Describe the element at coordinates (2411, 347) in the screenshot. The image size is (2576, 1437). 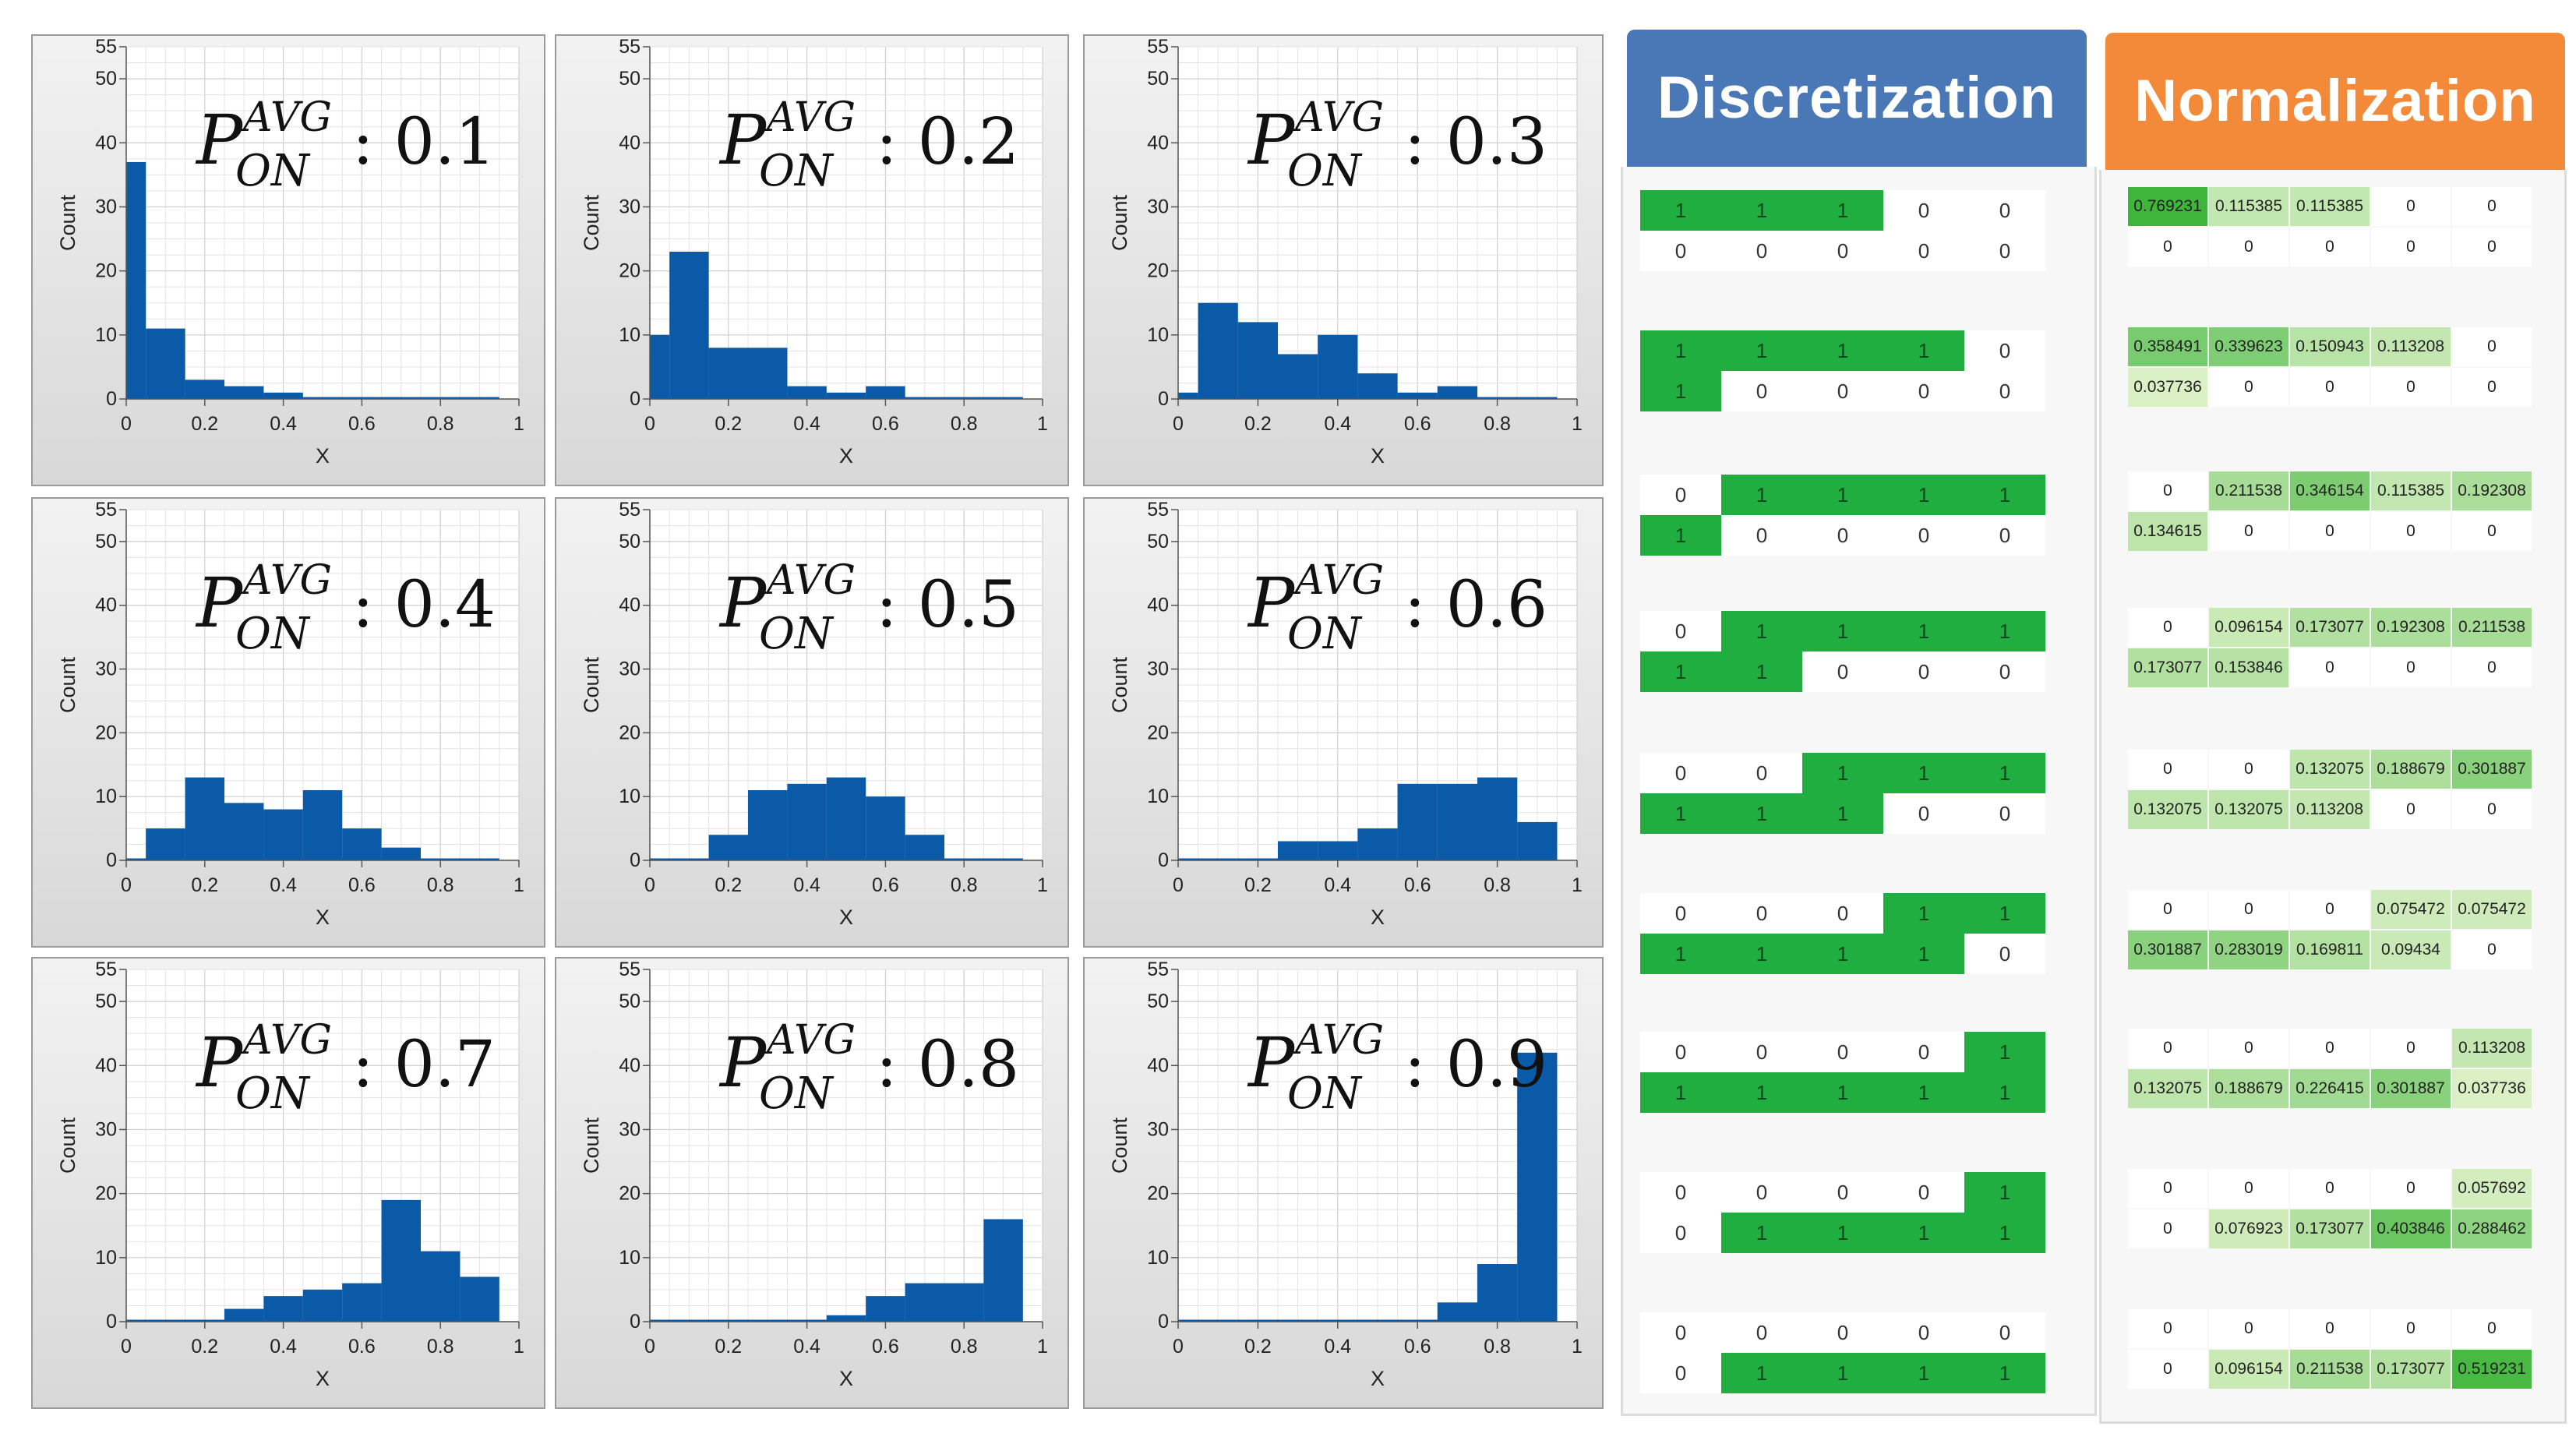
I see `normalization-cell: 0.113208` at that location.